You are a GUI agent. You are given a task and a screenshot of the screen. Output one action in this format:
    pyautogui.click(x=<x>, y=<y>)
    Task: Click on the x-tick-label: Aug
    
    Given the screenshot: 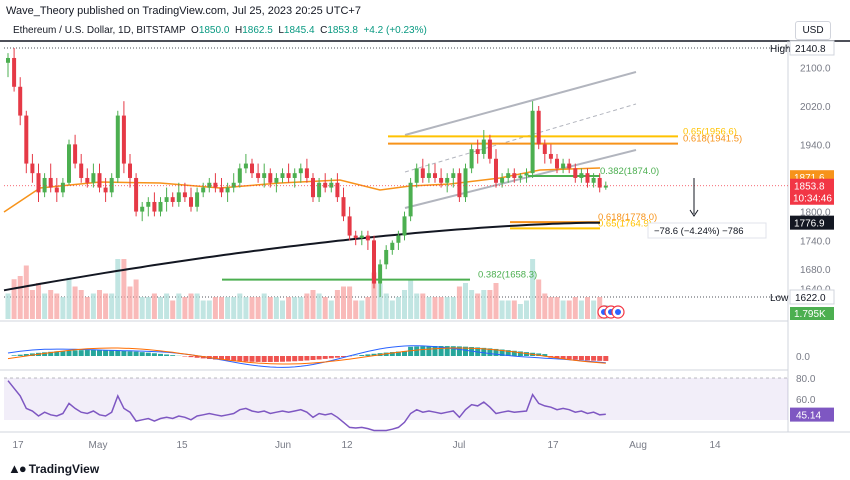 What is the action you would take?
    pyautogui.click(x=638, y=445)
    